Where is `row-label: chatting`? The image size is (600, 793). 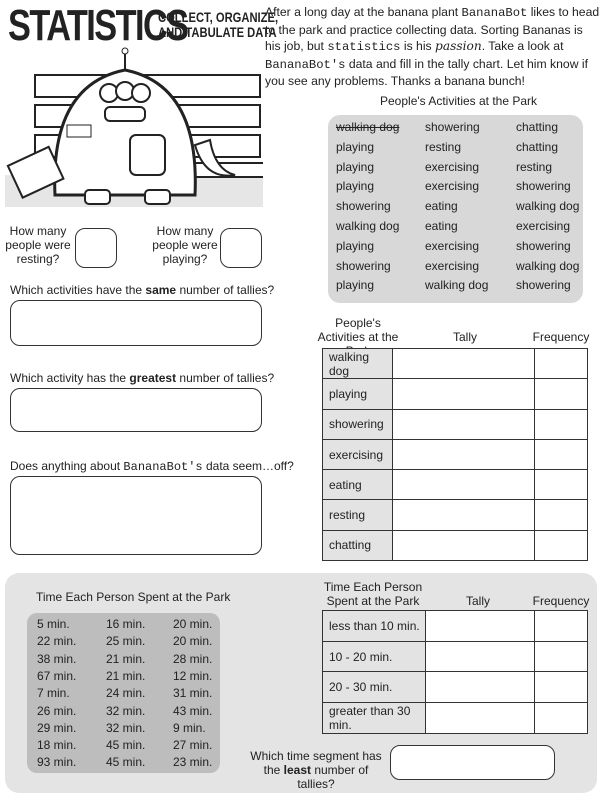 row-label: chatting is located at coordinates (357, 545).